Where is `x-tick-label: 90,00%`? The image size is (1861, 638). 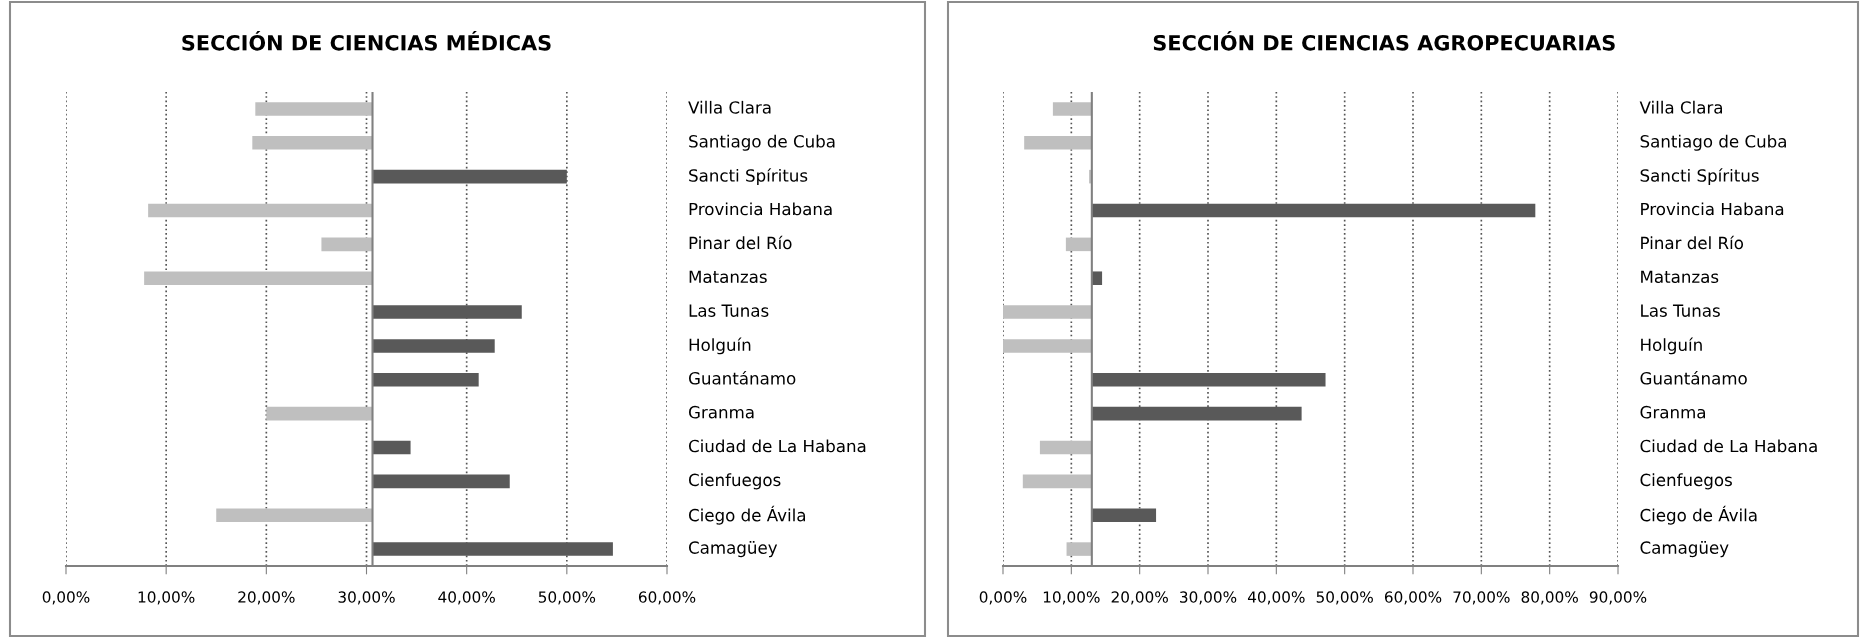
x-tick-label: 90,00% is located at coordinates (1618, 598).